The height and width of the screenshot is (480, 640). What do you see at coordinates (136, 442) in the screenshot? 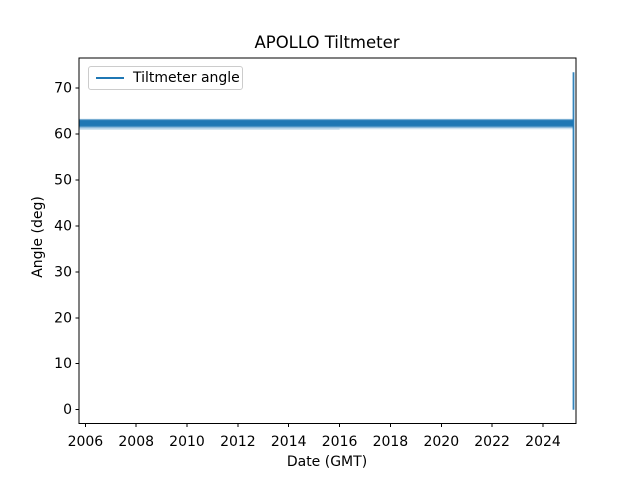
I see `x-tick-label: 2008` at bounding box center [136, 442].